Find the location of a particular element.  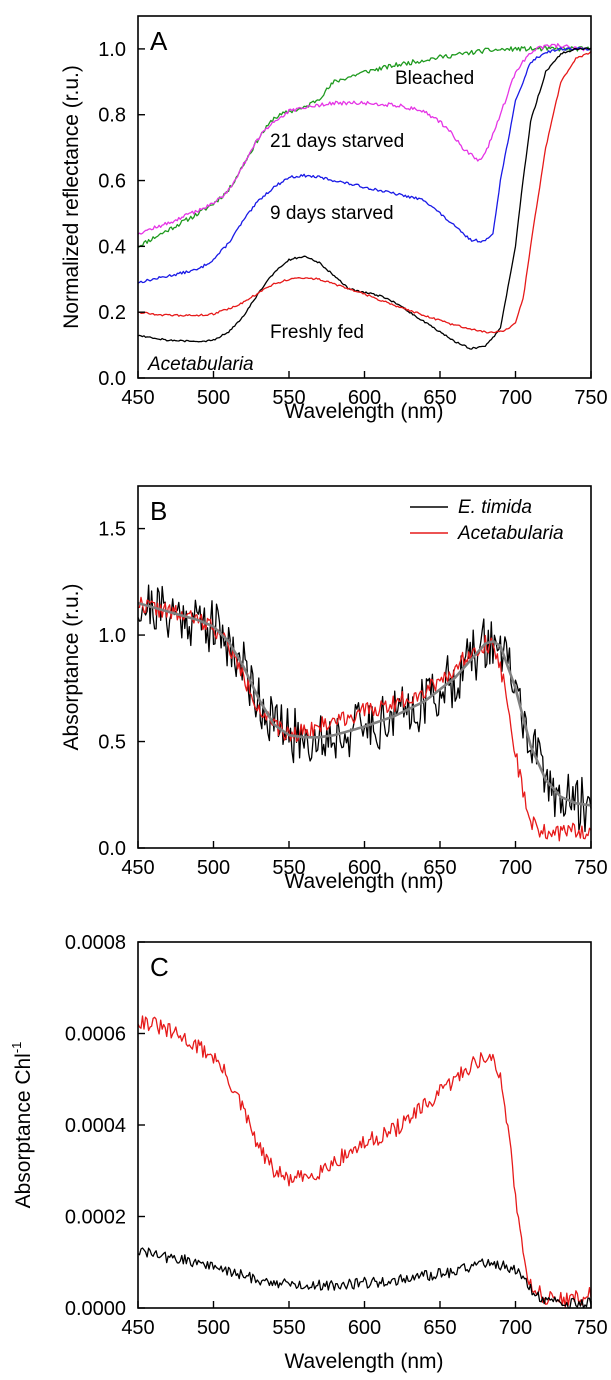

series-line-acetabularia is located at coordinates (364, 719).